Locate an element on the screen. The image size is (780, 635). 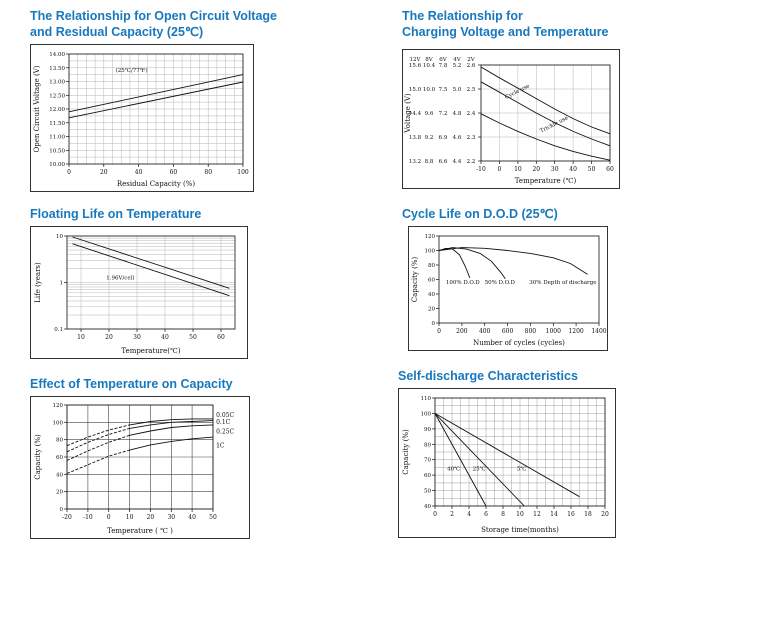
svg-text: 6V is located at coordinates (443, 60).